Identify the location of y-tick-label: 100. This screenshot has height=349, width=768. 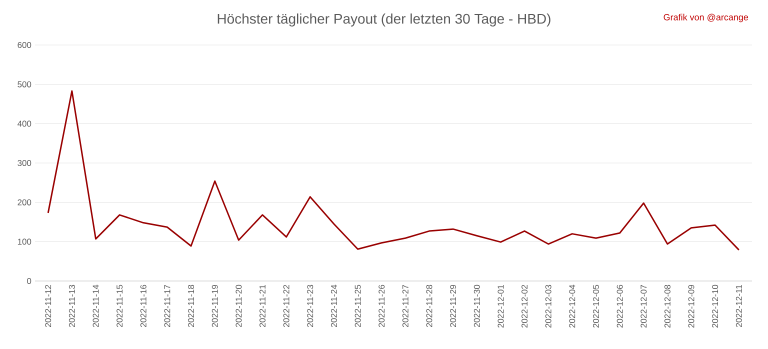
(25, 241).